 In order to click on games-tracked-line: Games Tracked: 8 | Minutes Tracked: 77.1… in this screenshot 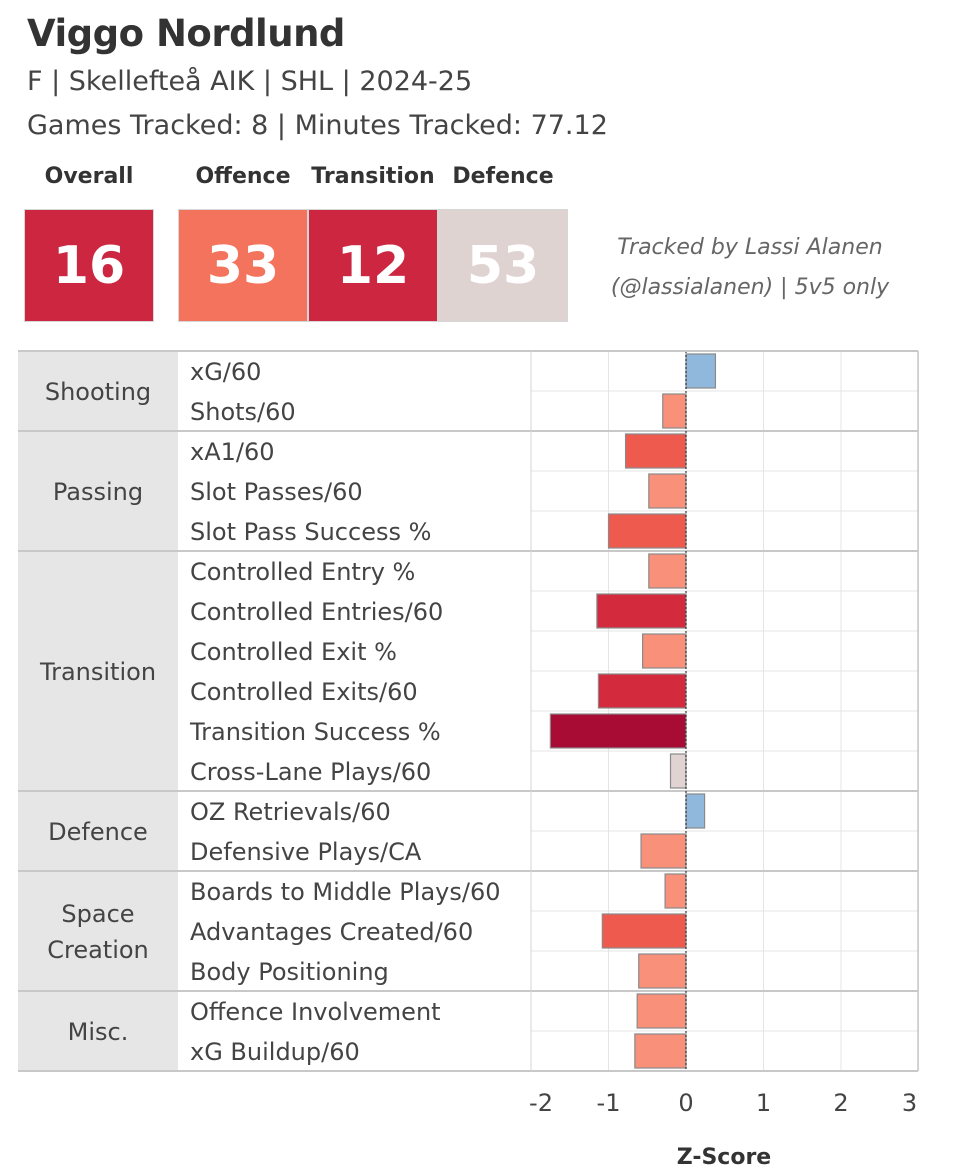, I will do `click(317, 125)`.